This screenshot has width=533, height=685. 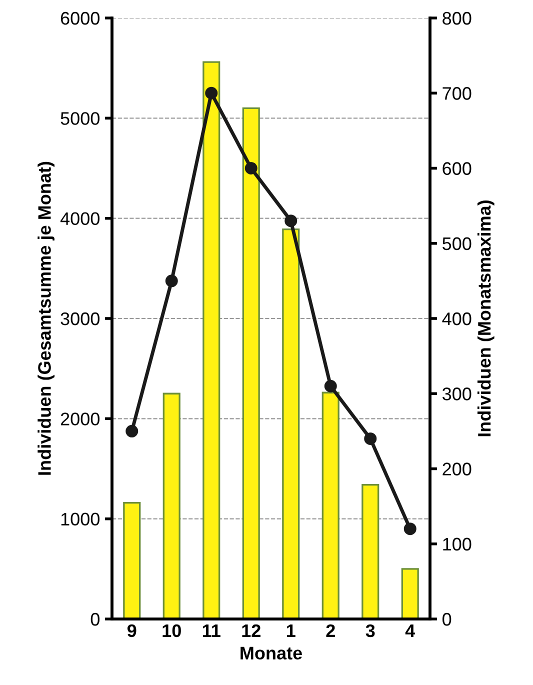 I want to click on x-tick-label: 11, so click(x=211, y=630).